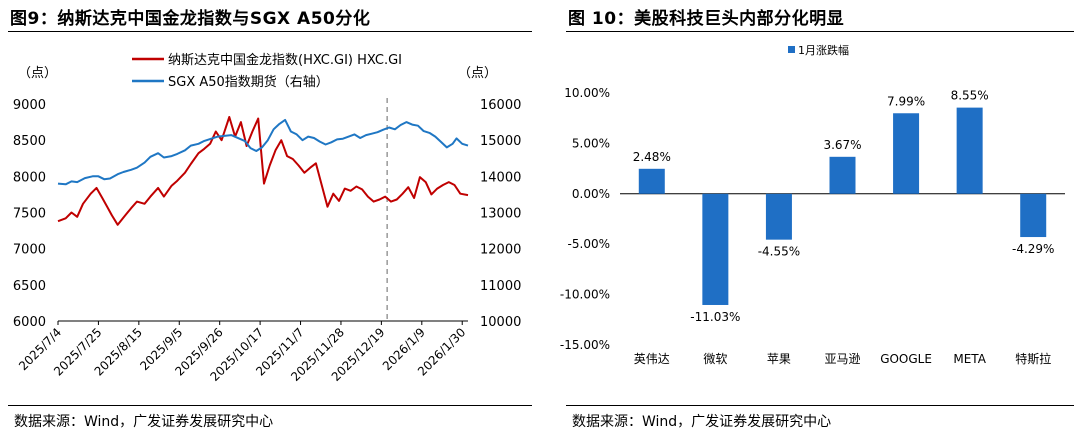 The height and width of the screenshot is (439, 1080). What do you see at coordinates (652, 157) in the screenshot?
I see `bar-value-label: 2.48%` at bounding box center [652, 157].